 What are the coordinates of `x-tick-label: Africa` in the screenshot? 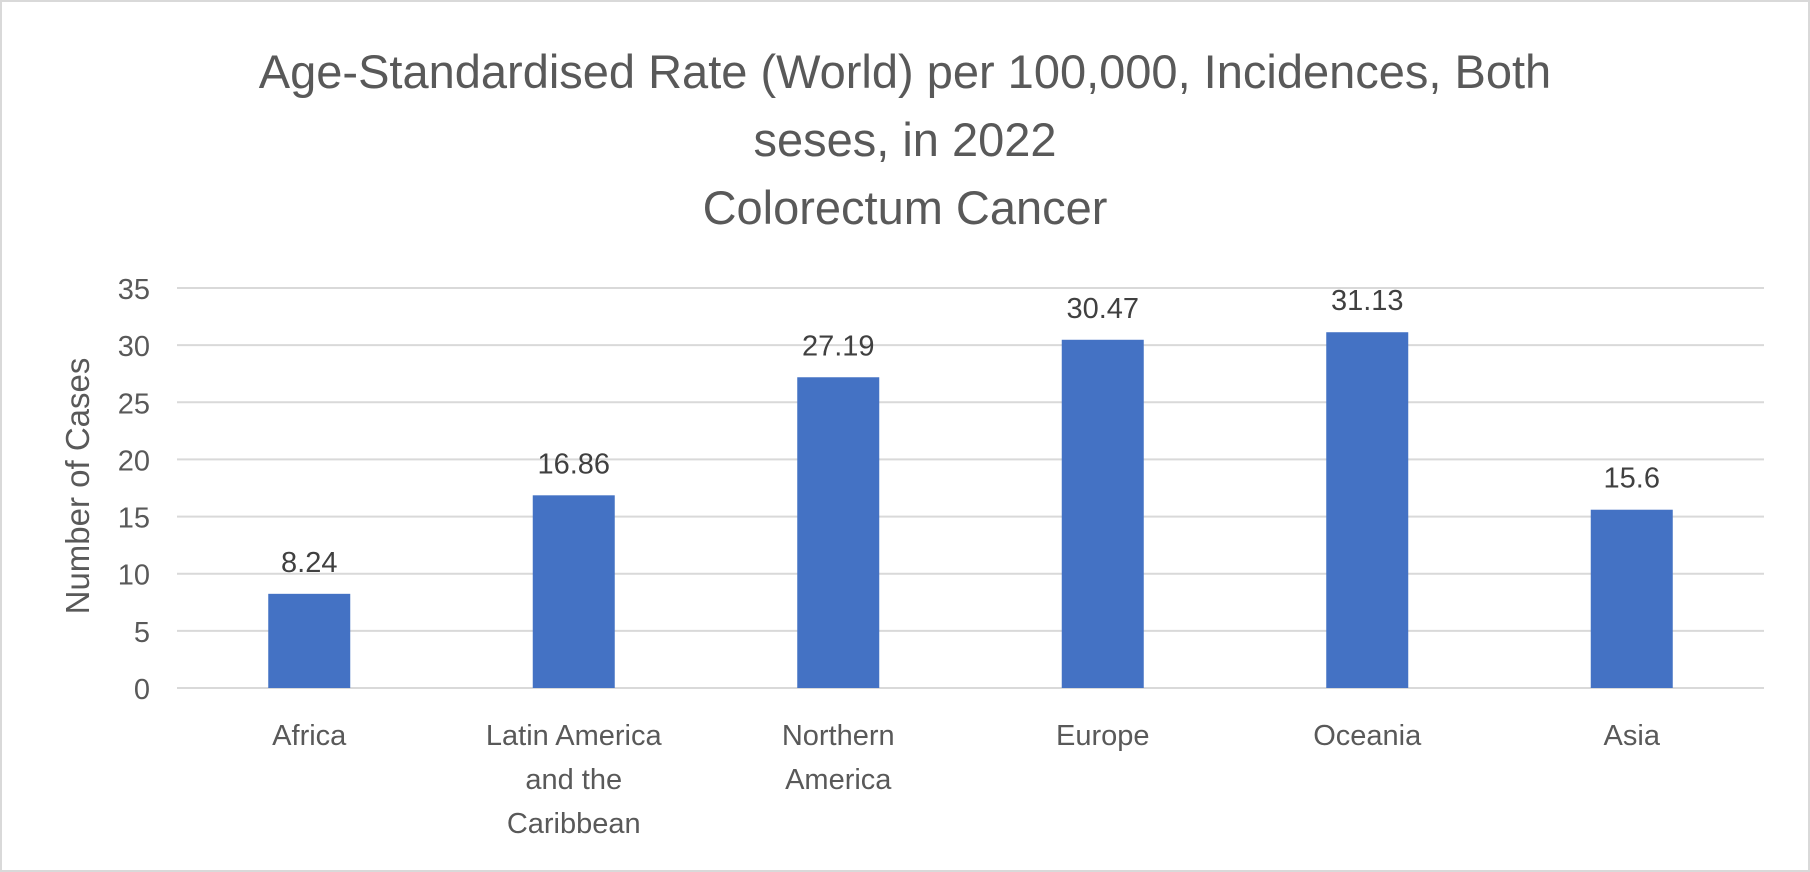 It's located at (309, 736).